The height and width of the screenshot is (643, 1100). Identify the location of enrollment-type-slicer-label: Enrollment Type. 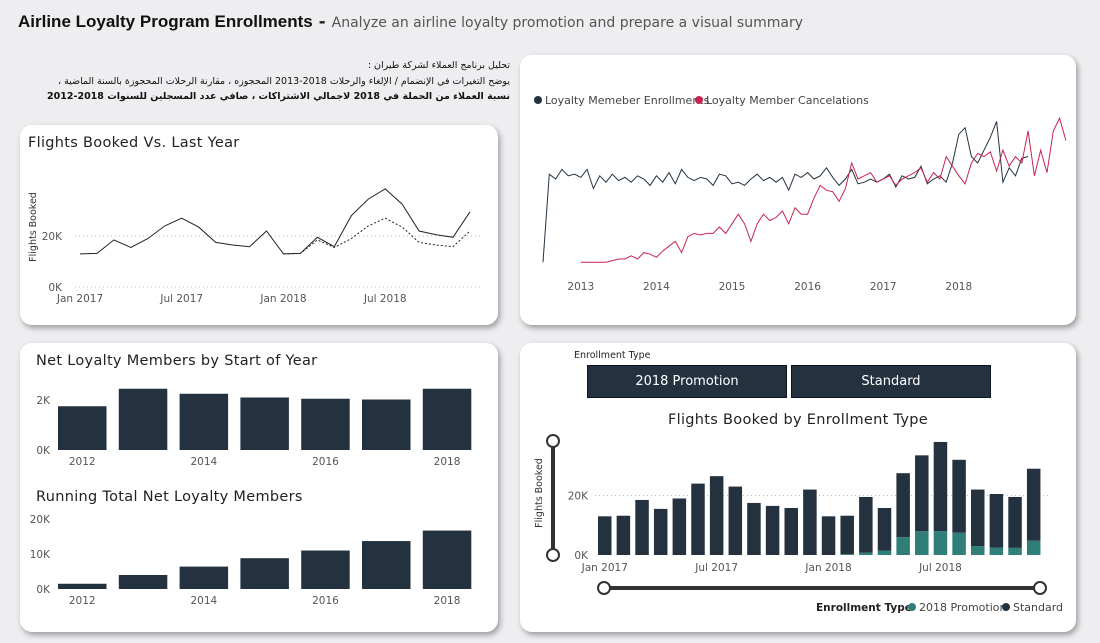
(612, 355).